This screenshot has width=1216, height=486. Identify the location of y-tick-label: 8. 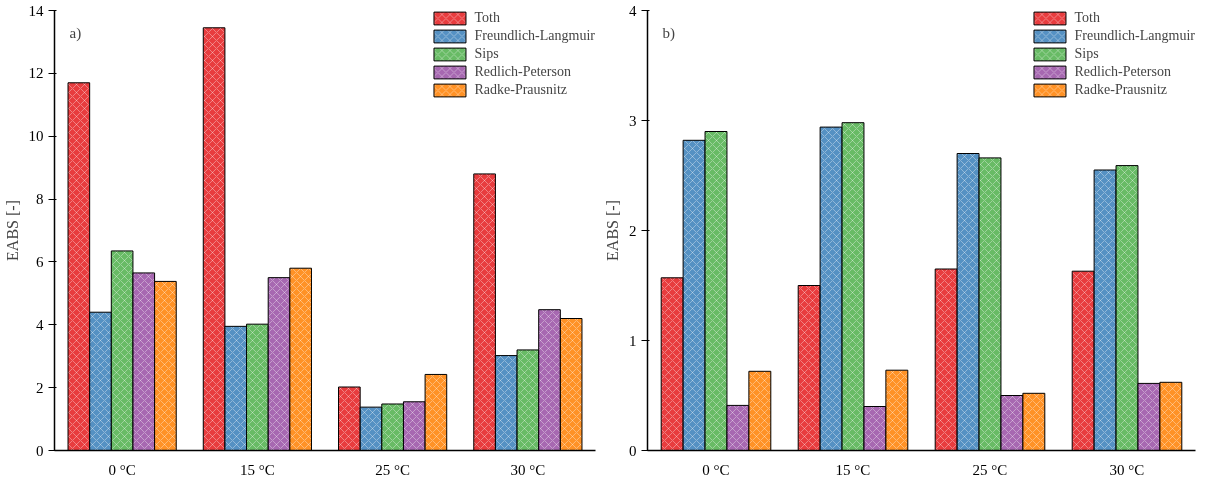
(40, 199).